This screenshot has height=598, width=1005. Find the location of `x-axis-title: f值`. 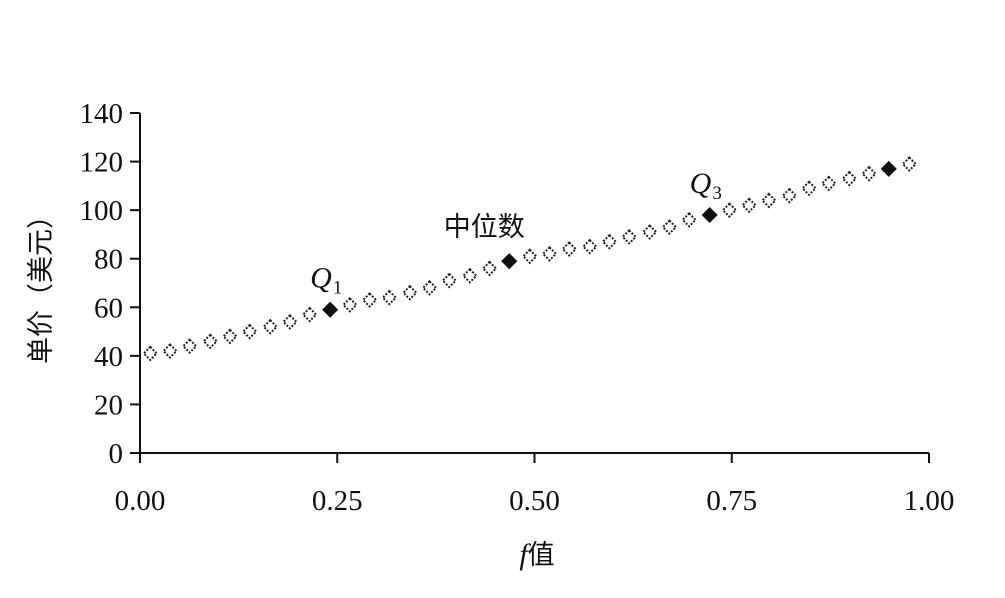

x-axis-title: f值 is located at coordinates (536, 554).